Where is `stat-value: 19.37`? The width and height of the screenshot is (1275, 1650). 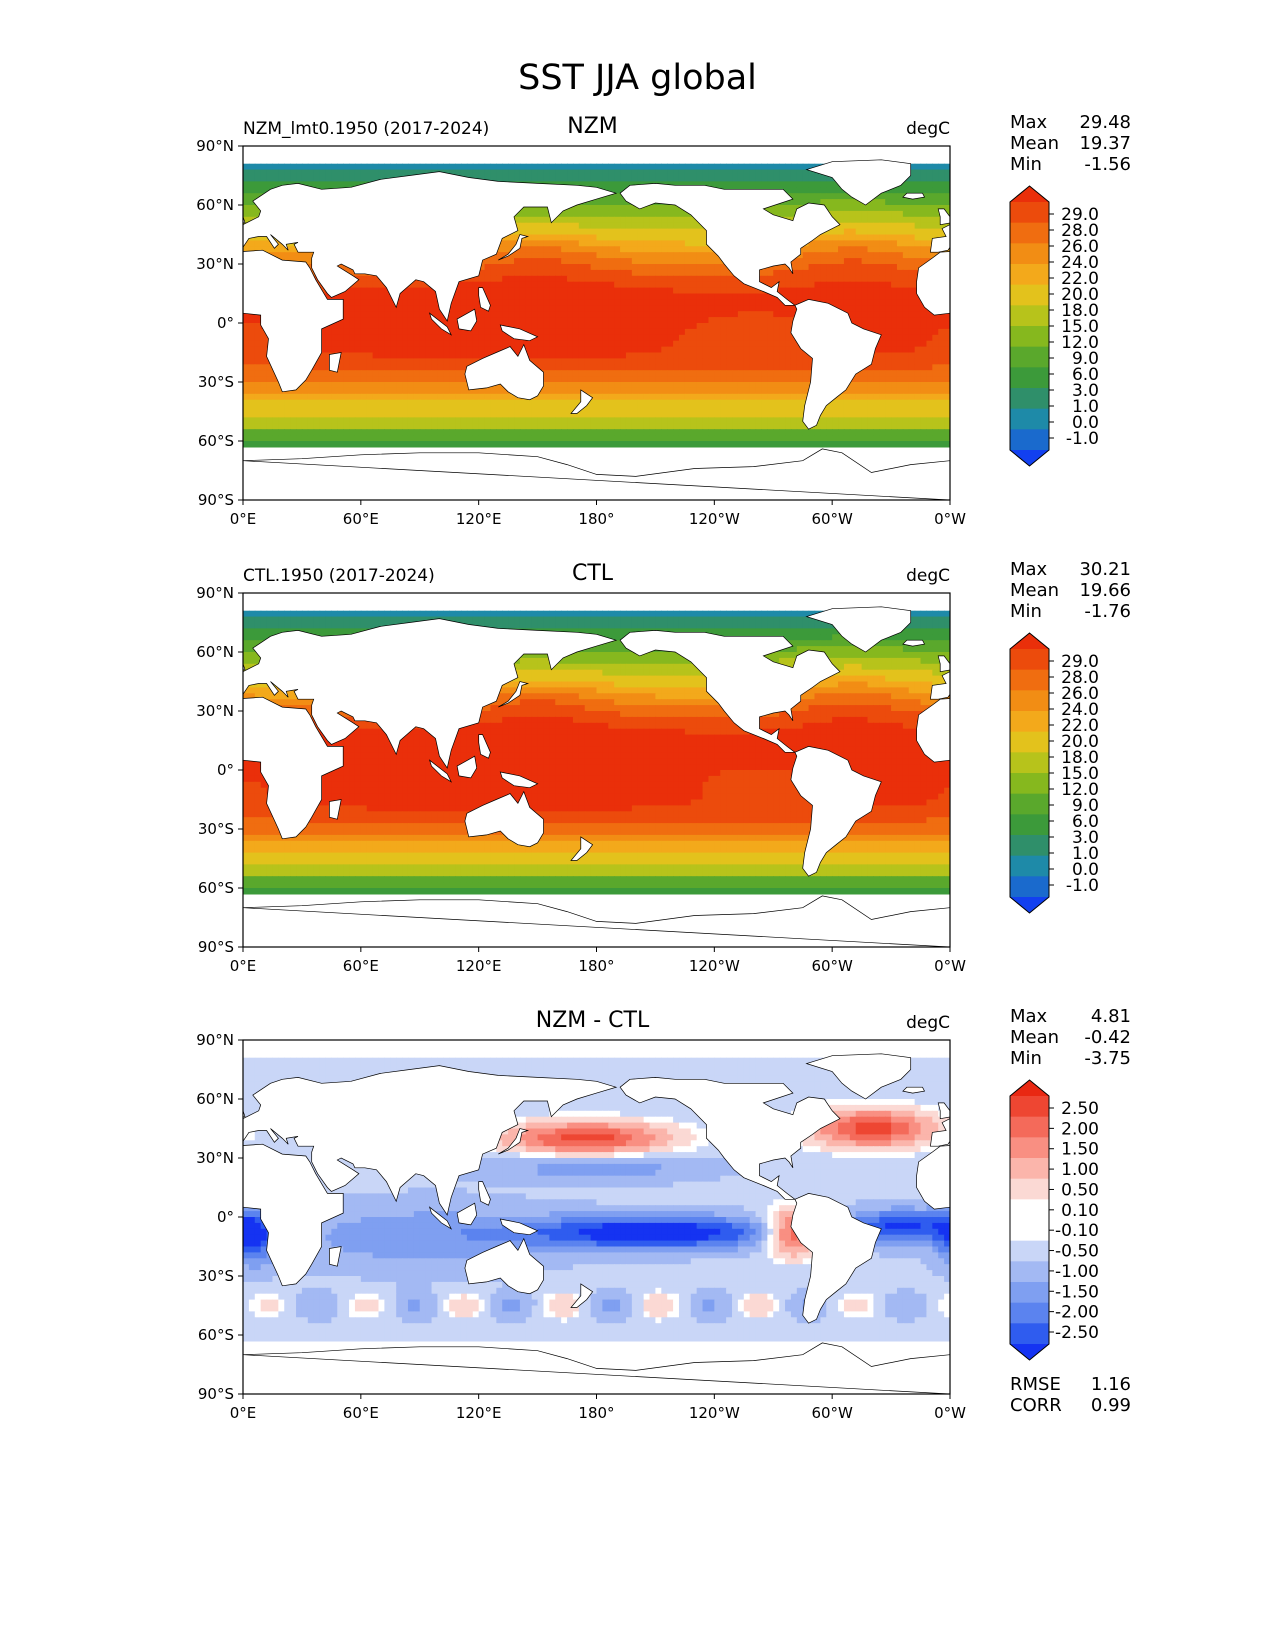
stat-value: 19.37 is located at coordinates (1105, 143).